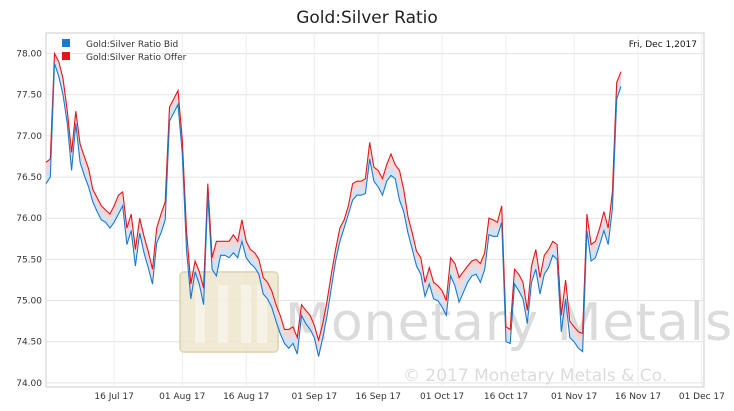  What do you see at coordinates (29, 302) in the screenshot?
I see `y-tick-label: 75.00` at bounding box center [29, 302].